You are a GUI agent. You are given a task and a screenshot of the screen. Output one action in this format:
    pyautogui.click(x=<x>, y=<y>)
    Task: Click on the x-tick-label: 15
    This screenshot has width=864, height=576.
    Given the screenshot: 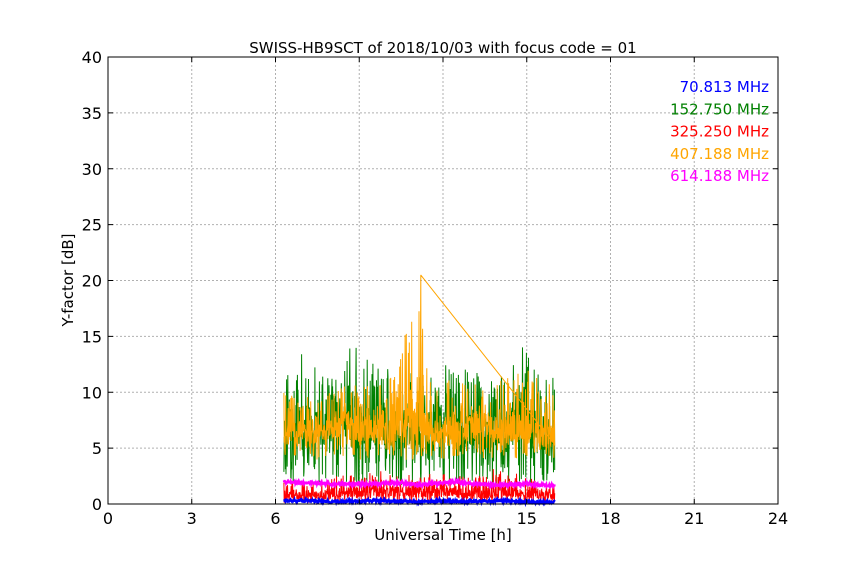 What is the action you would take?
    pyautogui.click(x=527, y=518)
    